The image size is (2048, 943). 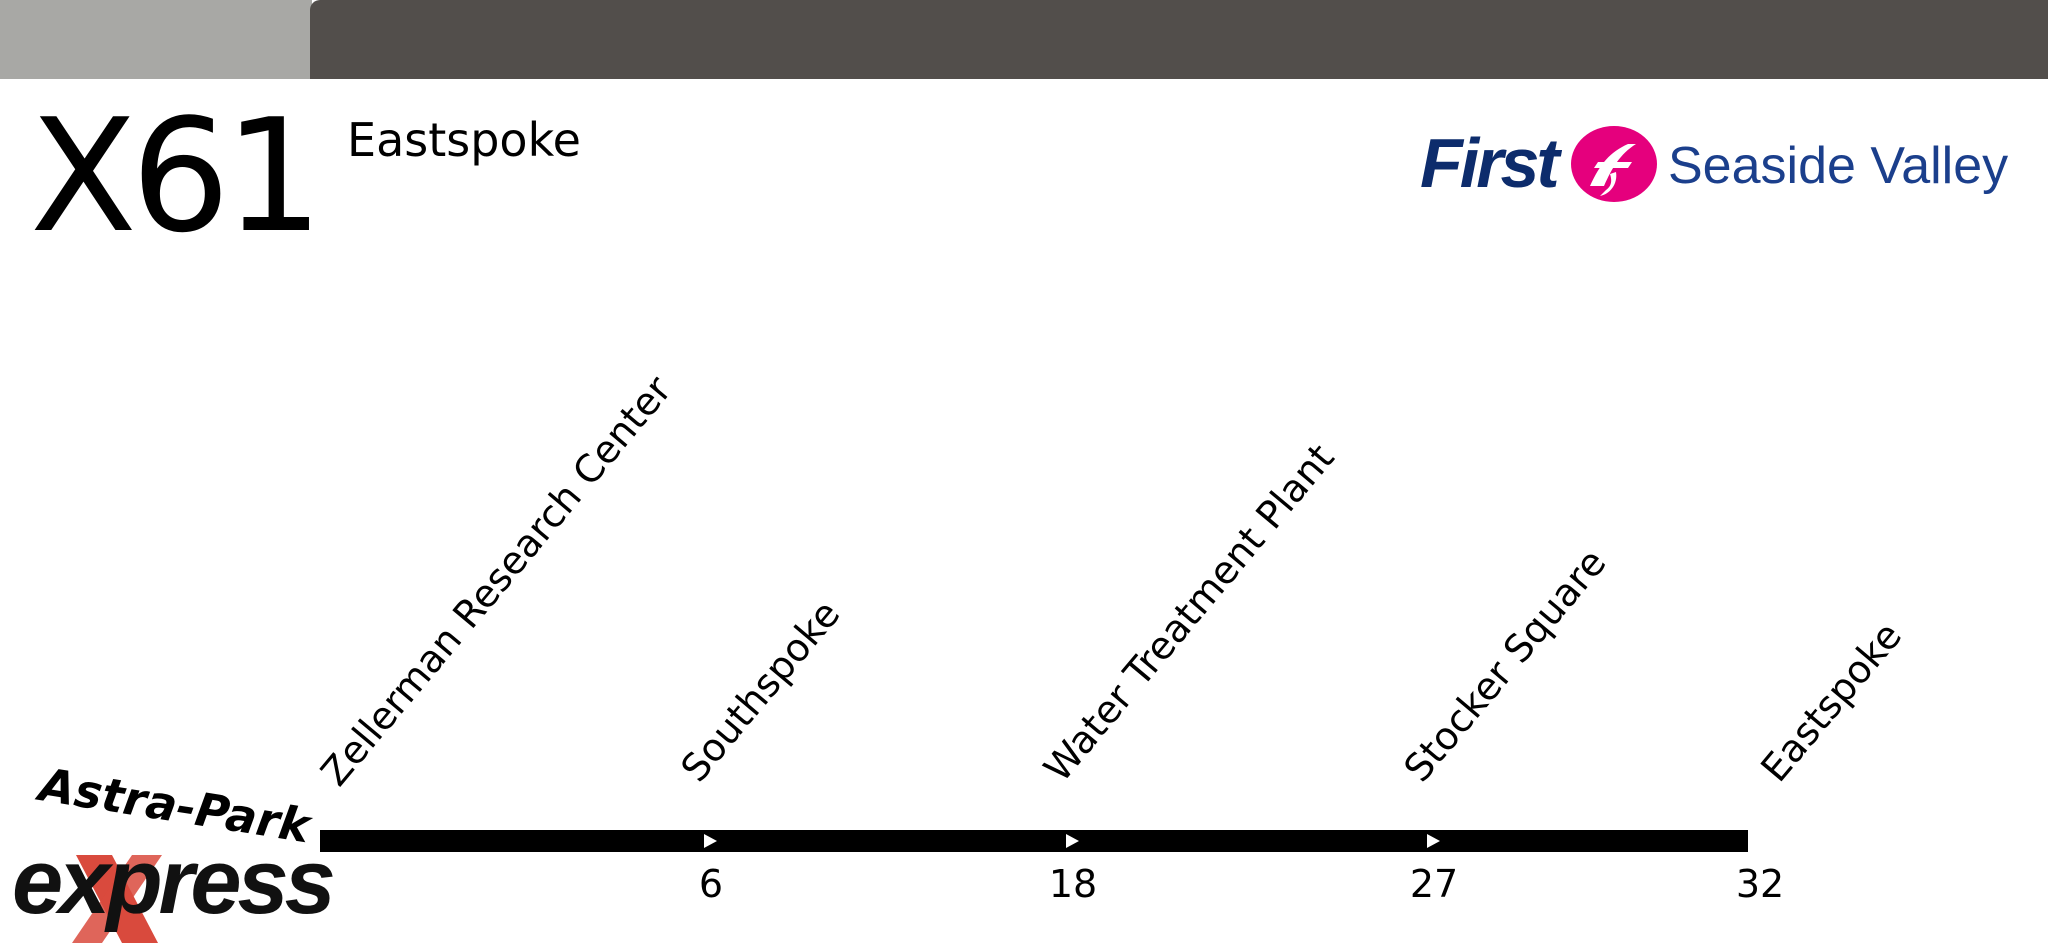 What do you see at coordinates (710, 841) in the screenshot?
I see `stop-marker-southspoke` at bounding box center [710, 841].